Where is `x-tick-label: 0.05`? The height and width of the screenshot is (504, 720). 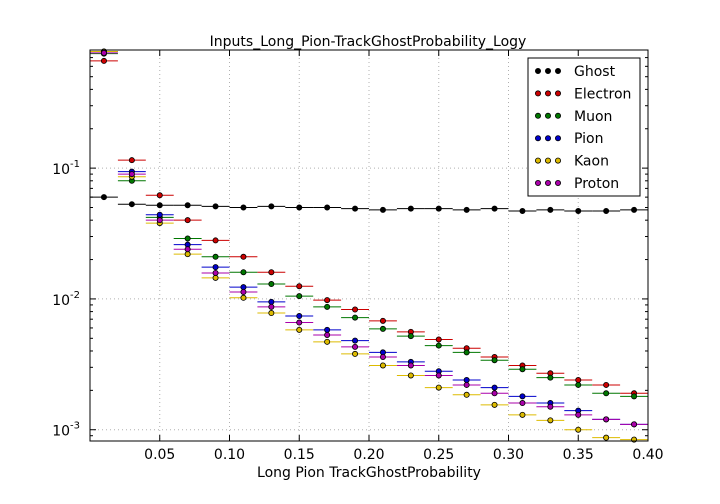
x-tick-label: 0.05 is located at coordinates (159, 455).